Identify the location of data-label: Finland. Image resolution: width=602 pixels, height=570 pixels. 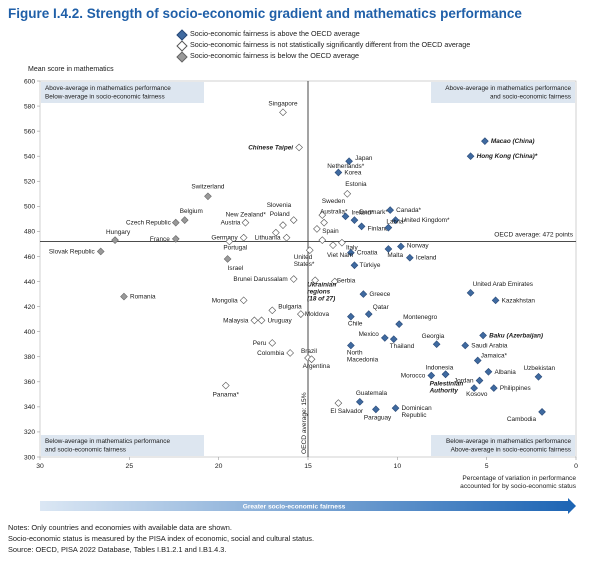
(378, 228).